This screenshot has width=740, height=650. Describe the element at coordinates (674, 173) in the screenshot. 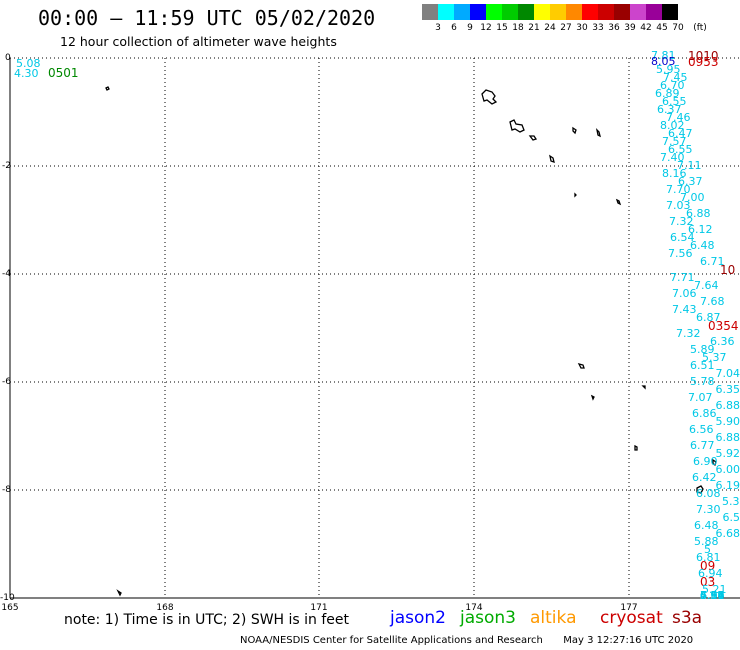

I see `wave-height-label: 8.16` at that location.